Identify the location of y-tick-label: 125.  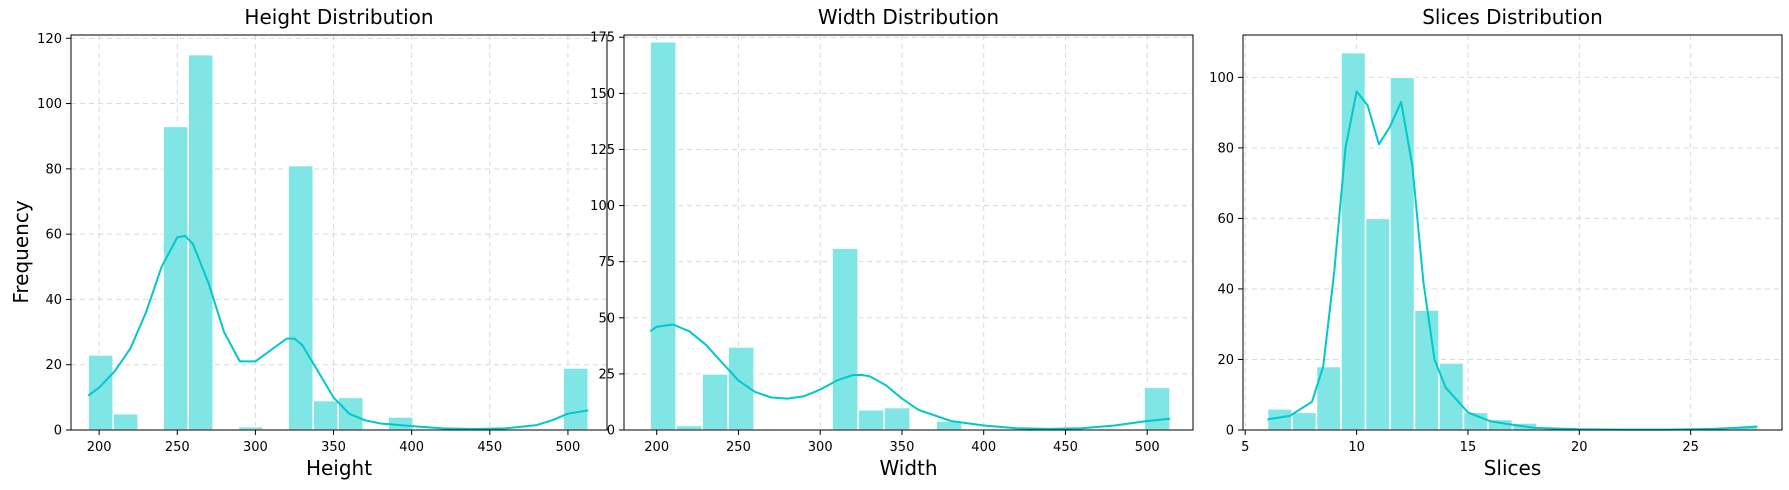
(602, 150).